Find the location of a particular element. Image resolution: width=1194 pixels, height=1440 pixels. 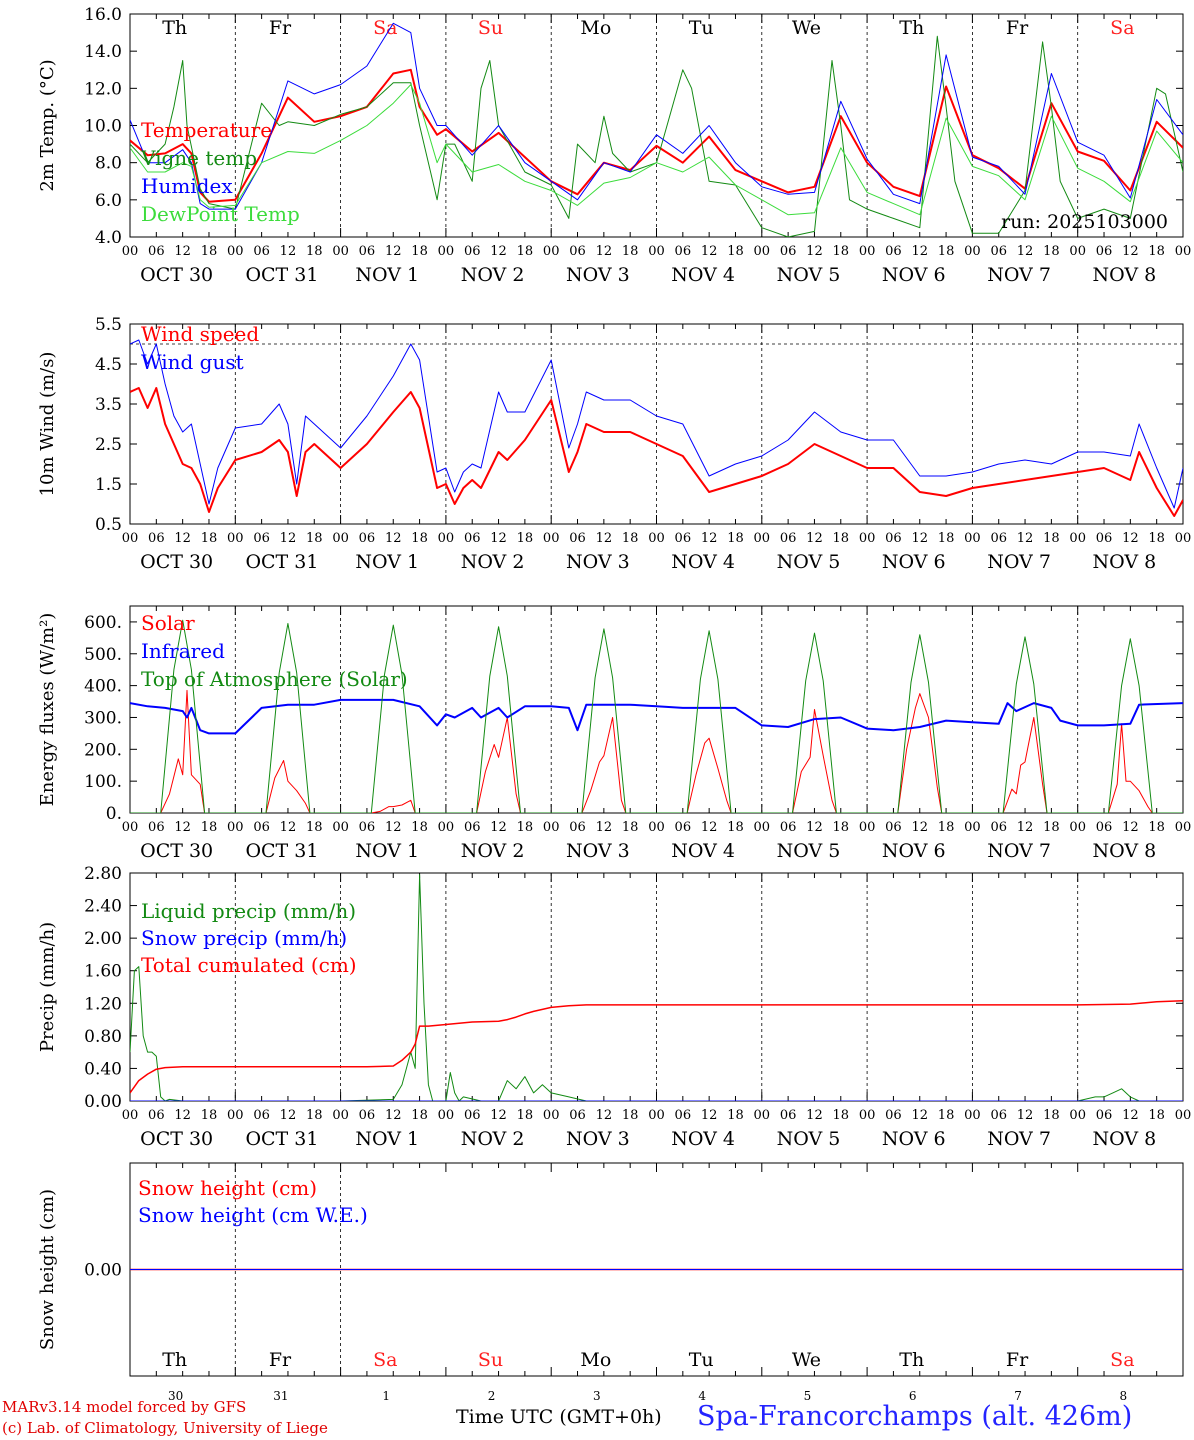

y-axis-label: Precip (mm/h) is located at coordinates (47, 987).